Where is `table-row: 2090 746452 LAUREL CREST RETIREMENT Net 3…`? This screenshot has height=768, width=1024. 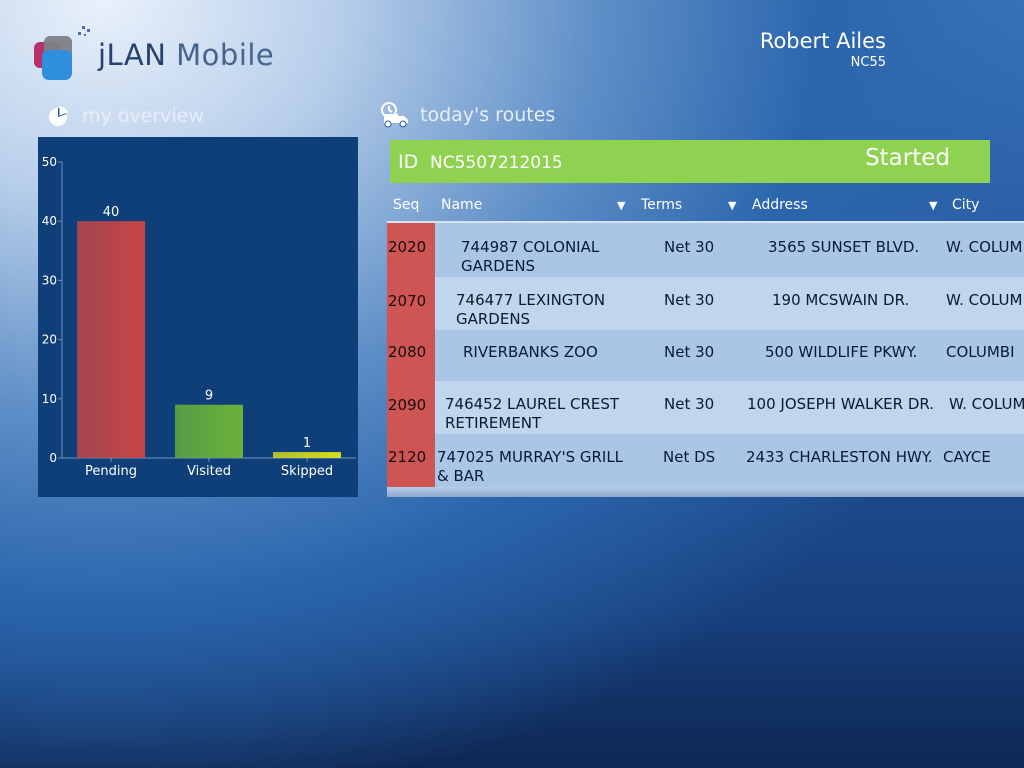
table-row: 2090 746452 LAUREL CREST RETIREMENT Net 3… is located at coordinates (705, 407).